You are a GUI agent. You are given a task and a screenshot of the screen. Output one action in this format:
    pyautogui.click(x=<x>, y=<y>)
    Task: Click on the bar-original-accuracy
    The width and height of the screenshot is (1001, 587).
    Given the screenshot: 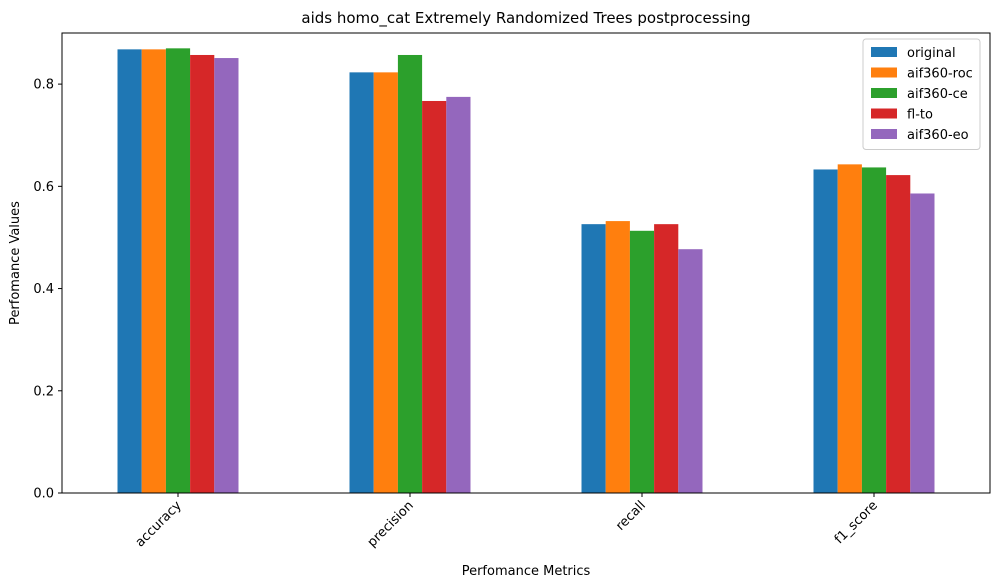 What is the action you would take?
    pyautogui.click(x=129, y=271)
    